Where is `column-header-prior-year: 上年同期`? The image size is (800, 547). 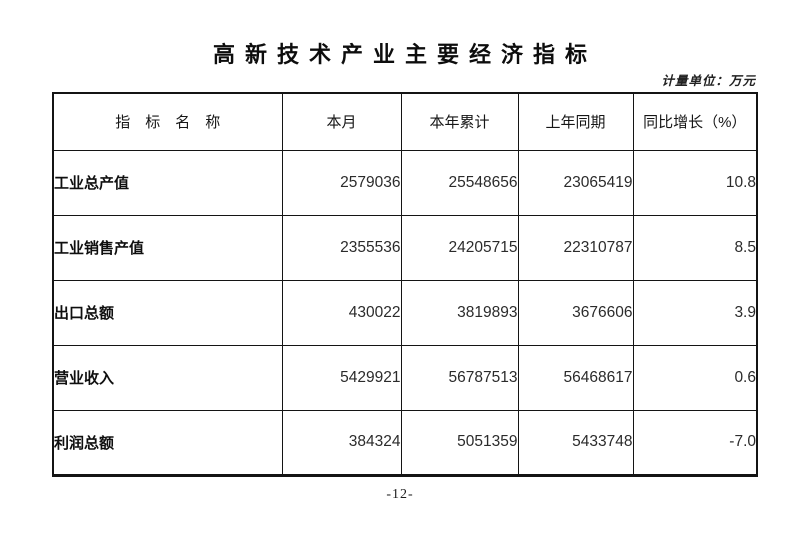 column-header-prior-year: 上年同期 is located at coordinates (575, 121).